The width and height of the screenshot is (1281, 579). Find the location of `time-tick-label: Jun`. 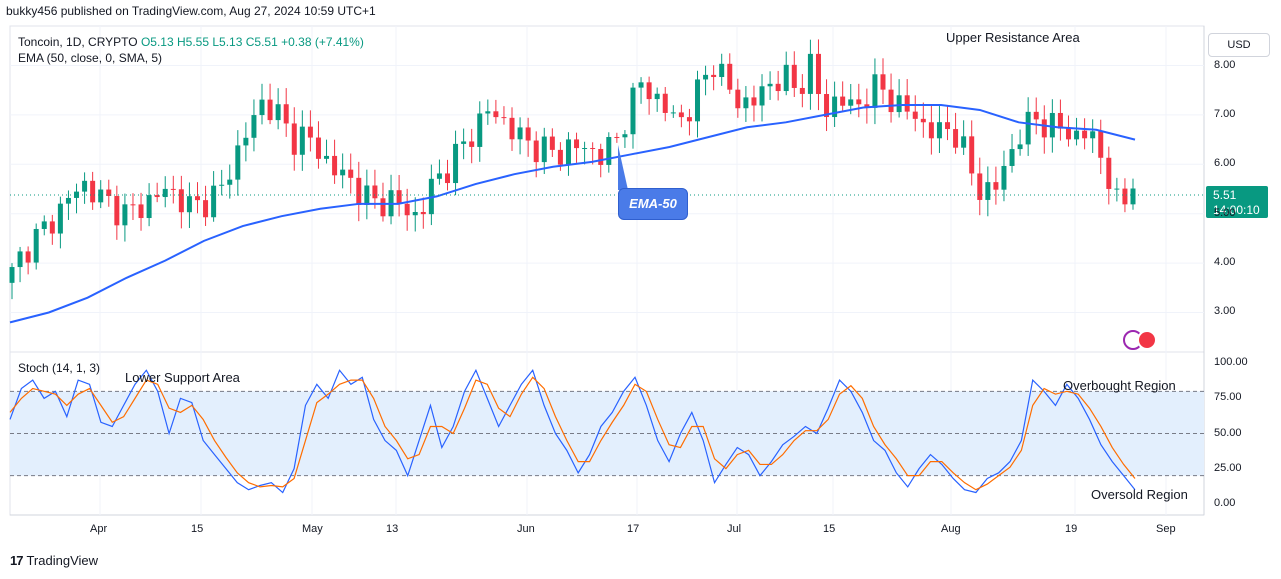

time-tick-label: Jun is located at coordinates (526, 529).